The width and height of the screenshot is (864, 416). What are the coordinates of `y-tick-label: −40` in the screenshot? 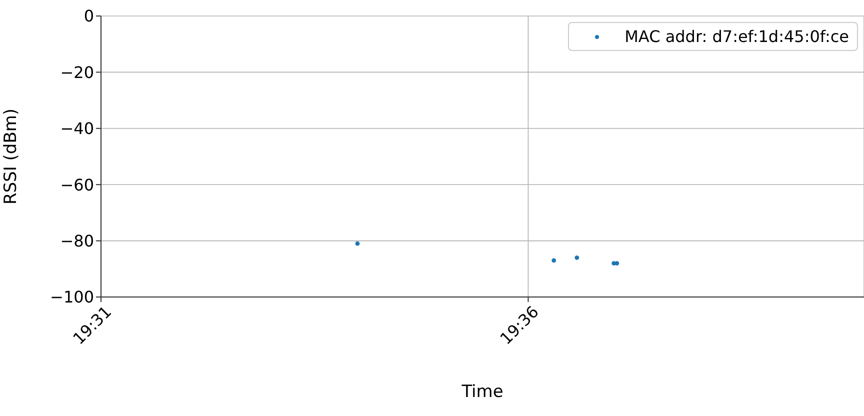 It's located at (77, 128).